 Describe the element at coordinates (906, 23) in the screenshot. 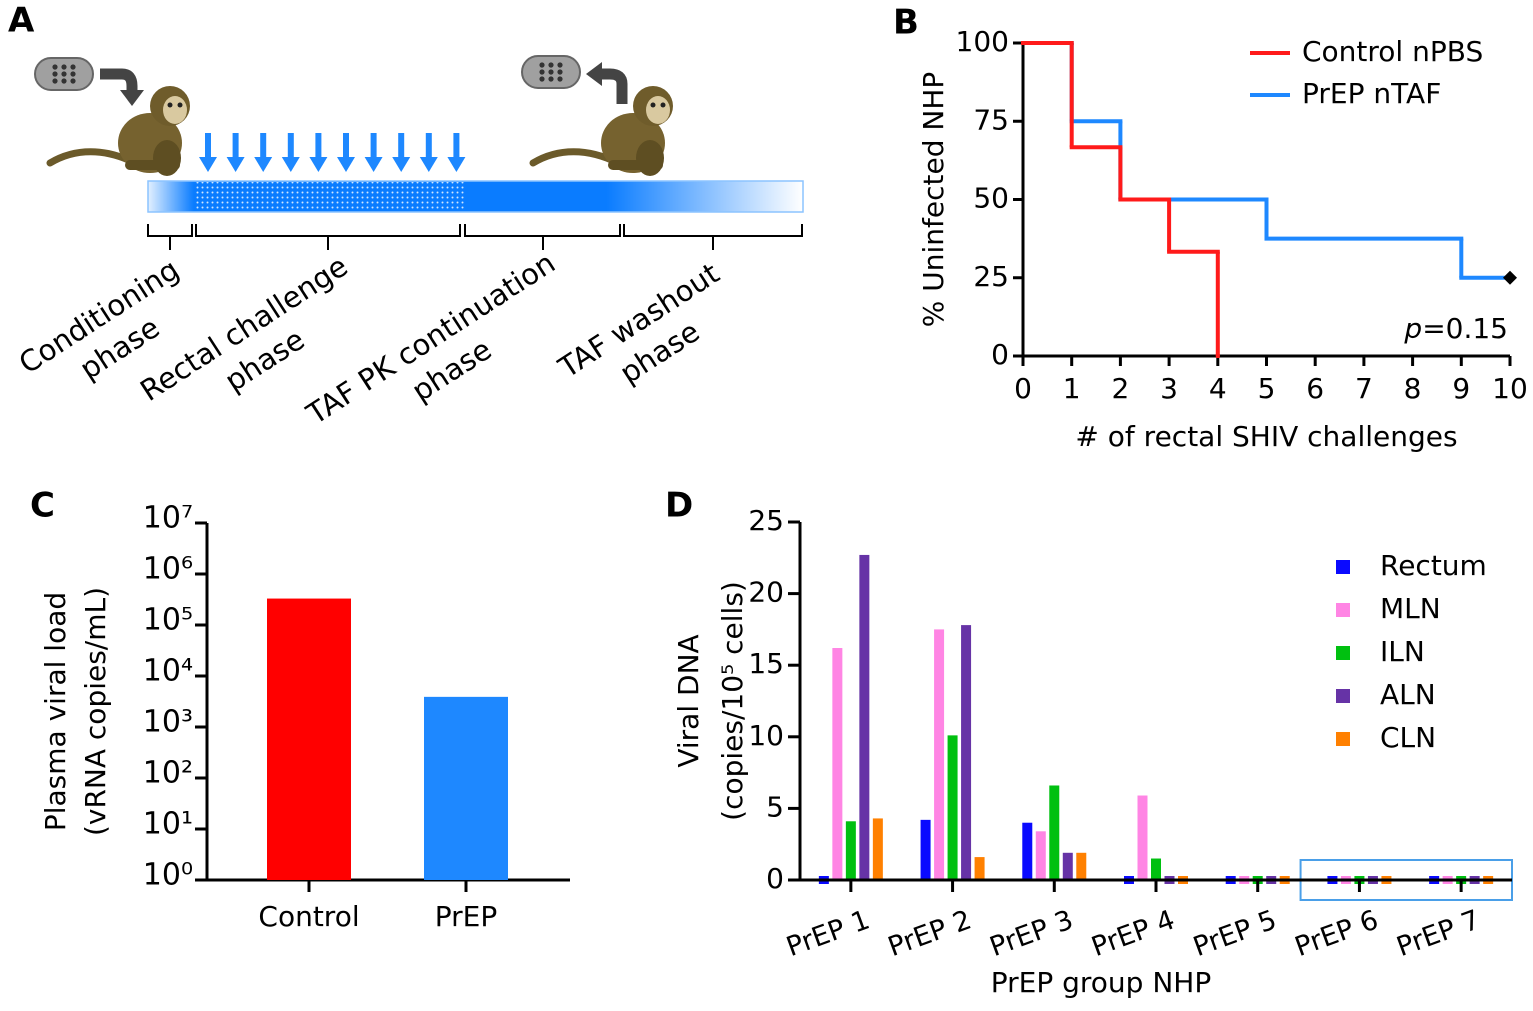

I see `panel-label: B` at that location.